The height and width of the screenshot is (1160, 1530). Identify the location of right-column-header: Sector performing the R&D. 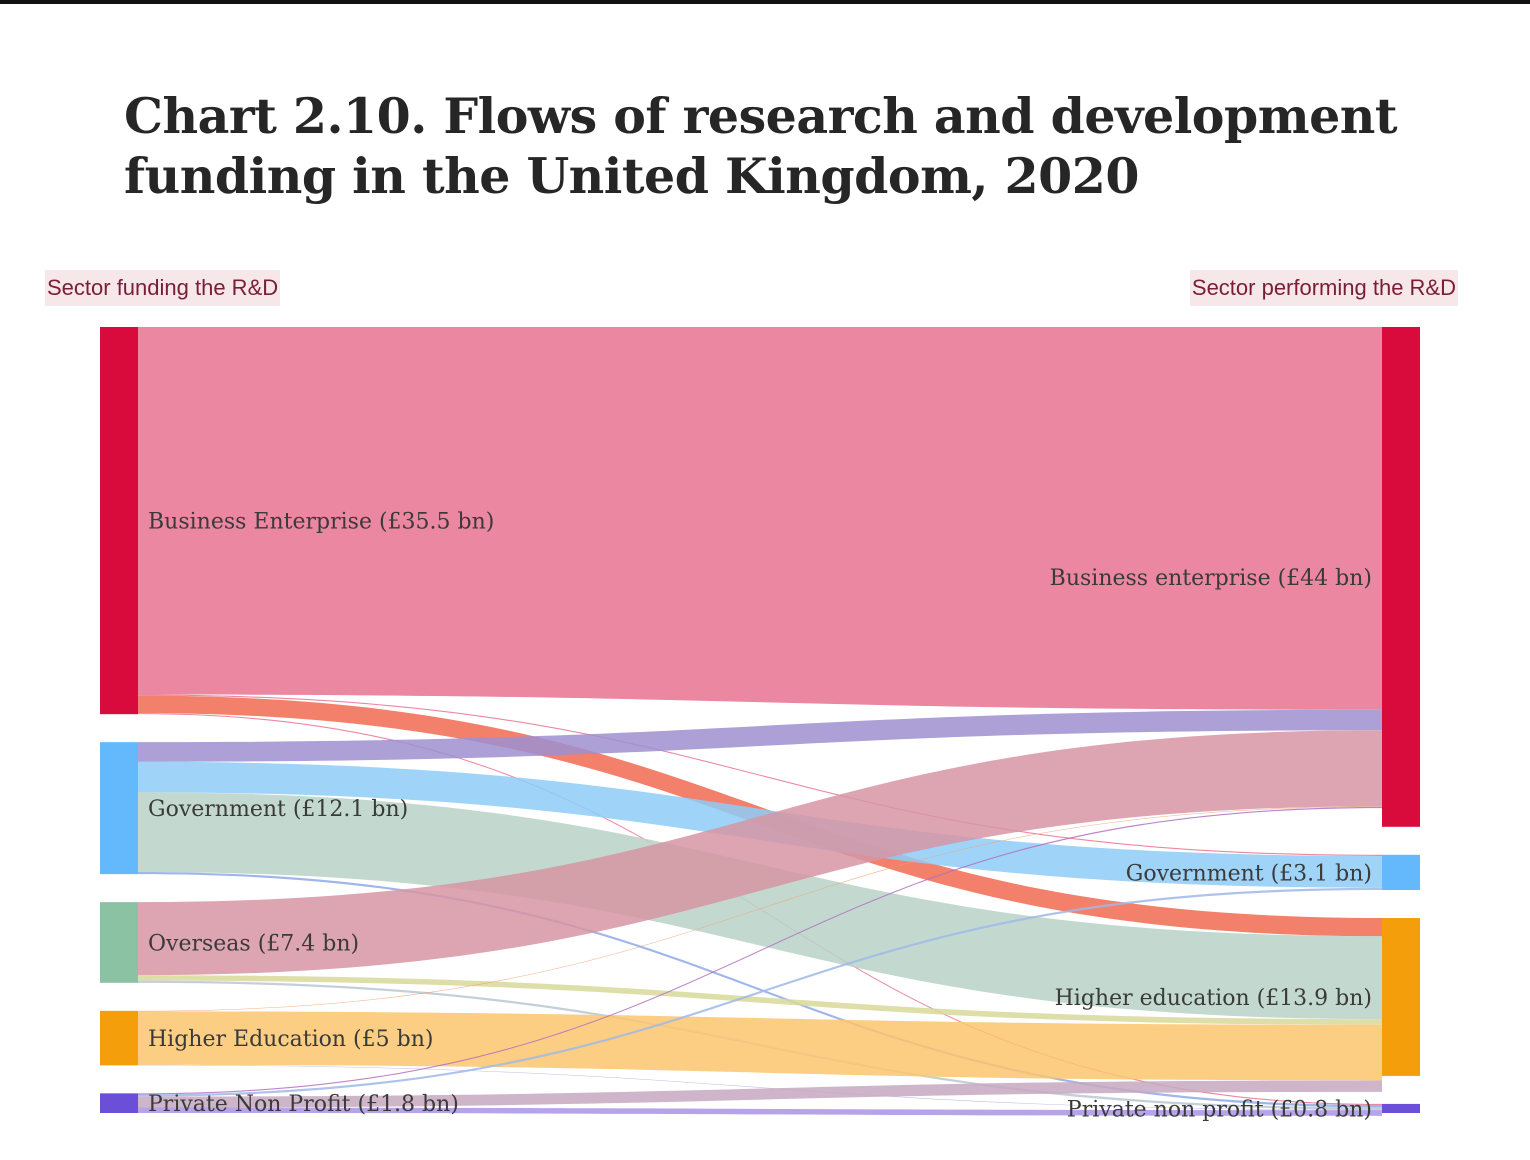
(1323, 288).